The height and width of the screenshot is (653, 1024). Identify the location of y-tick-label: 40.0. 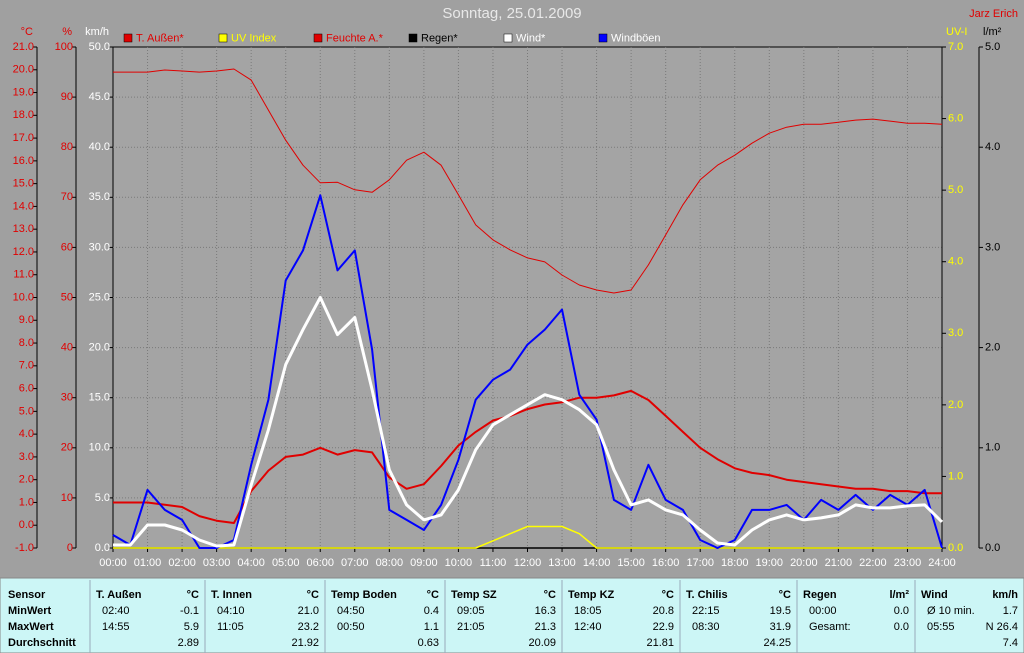
(99, 147).